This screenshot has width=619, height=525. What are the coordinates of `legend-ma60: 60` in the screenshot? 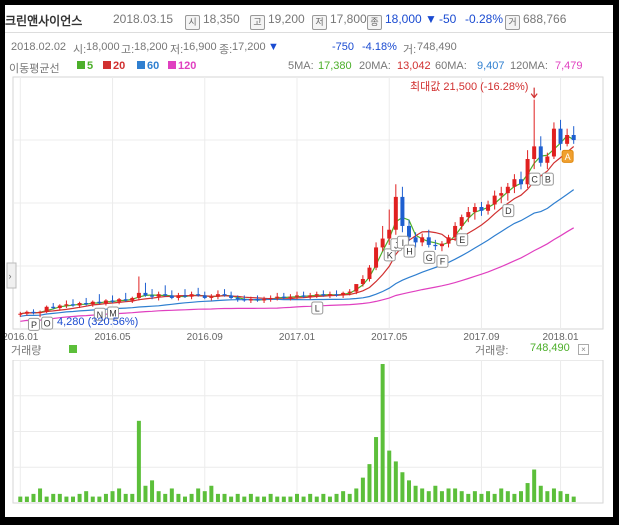 It's located at (148, 66).